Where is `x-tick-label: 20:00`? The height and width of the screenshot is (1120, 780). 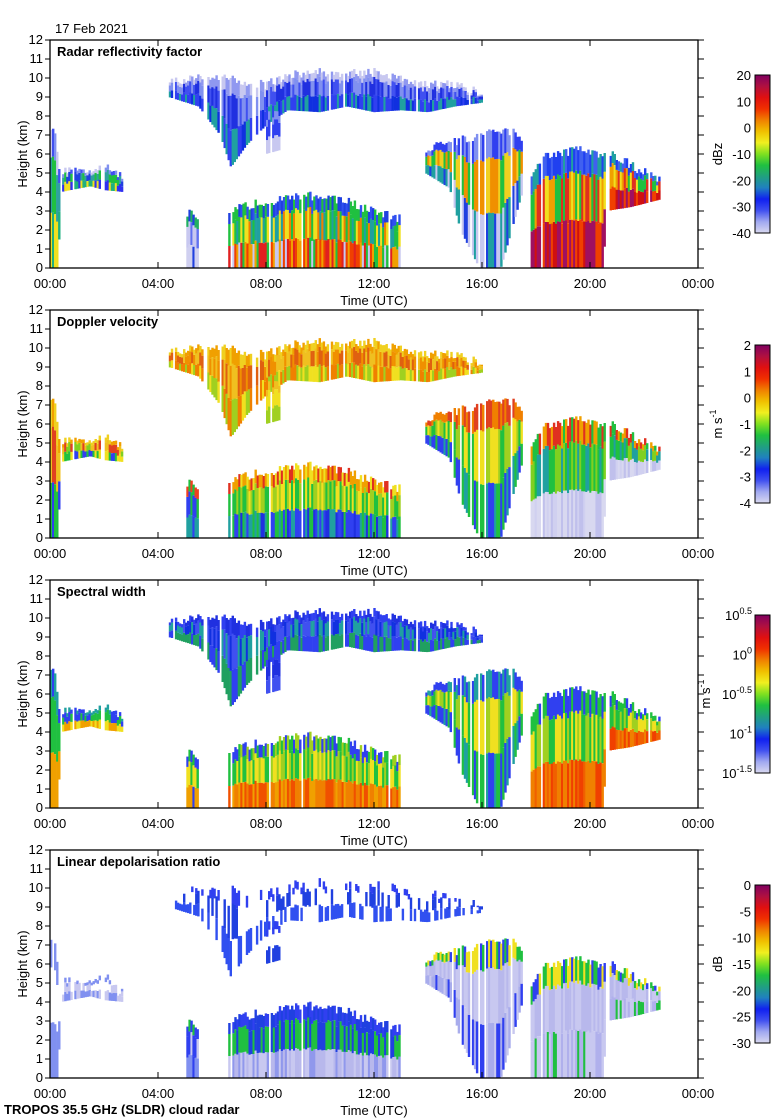 x-tick-label: 20:00 is located at coordinates (590, 283).